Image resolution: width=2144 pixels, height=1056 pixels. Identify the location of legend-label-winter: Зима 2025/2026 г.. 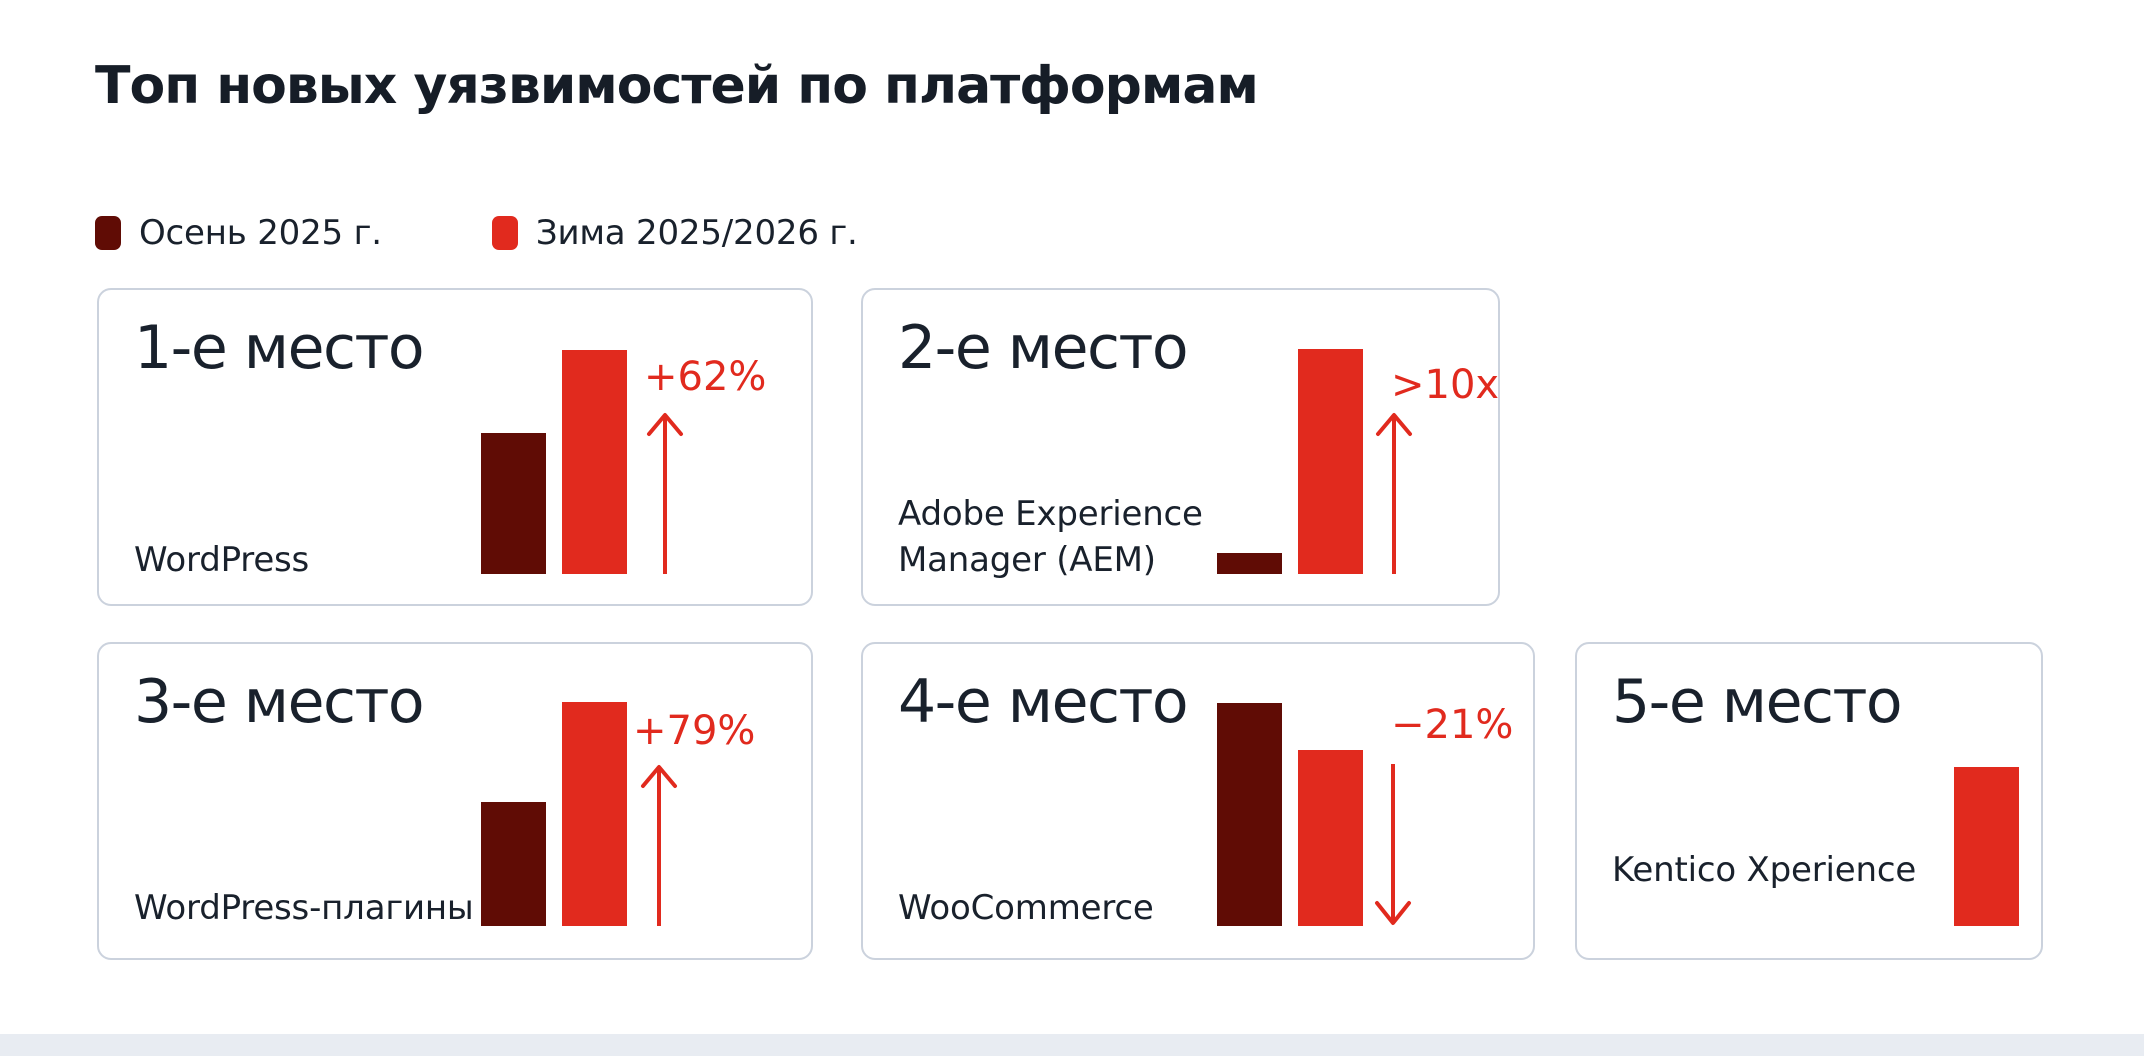
(696, 233).